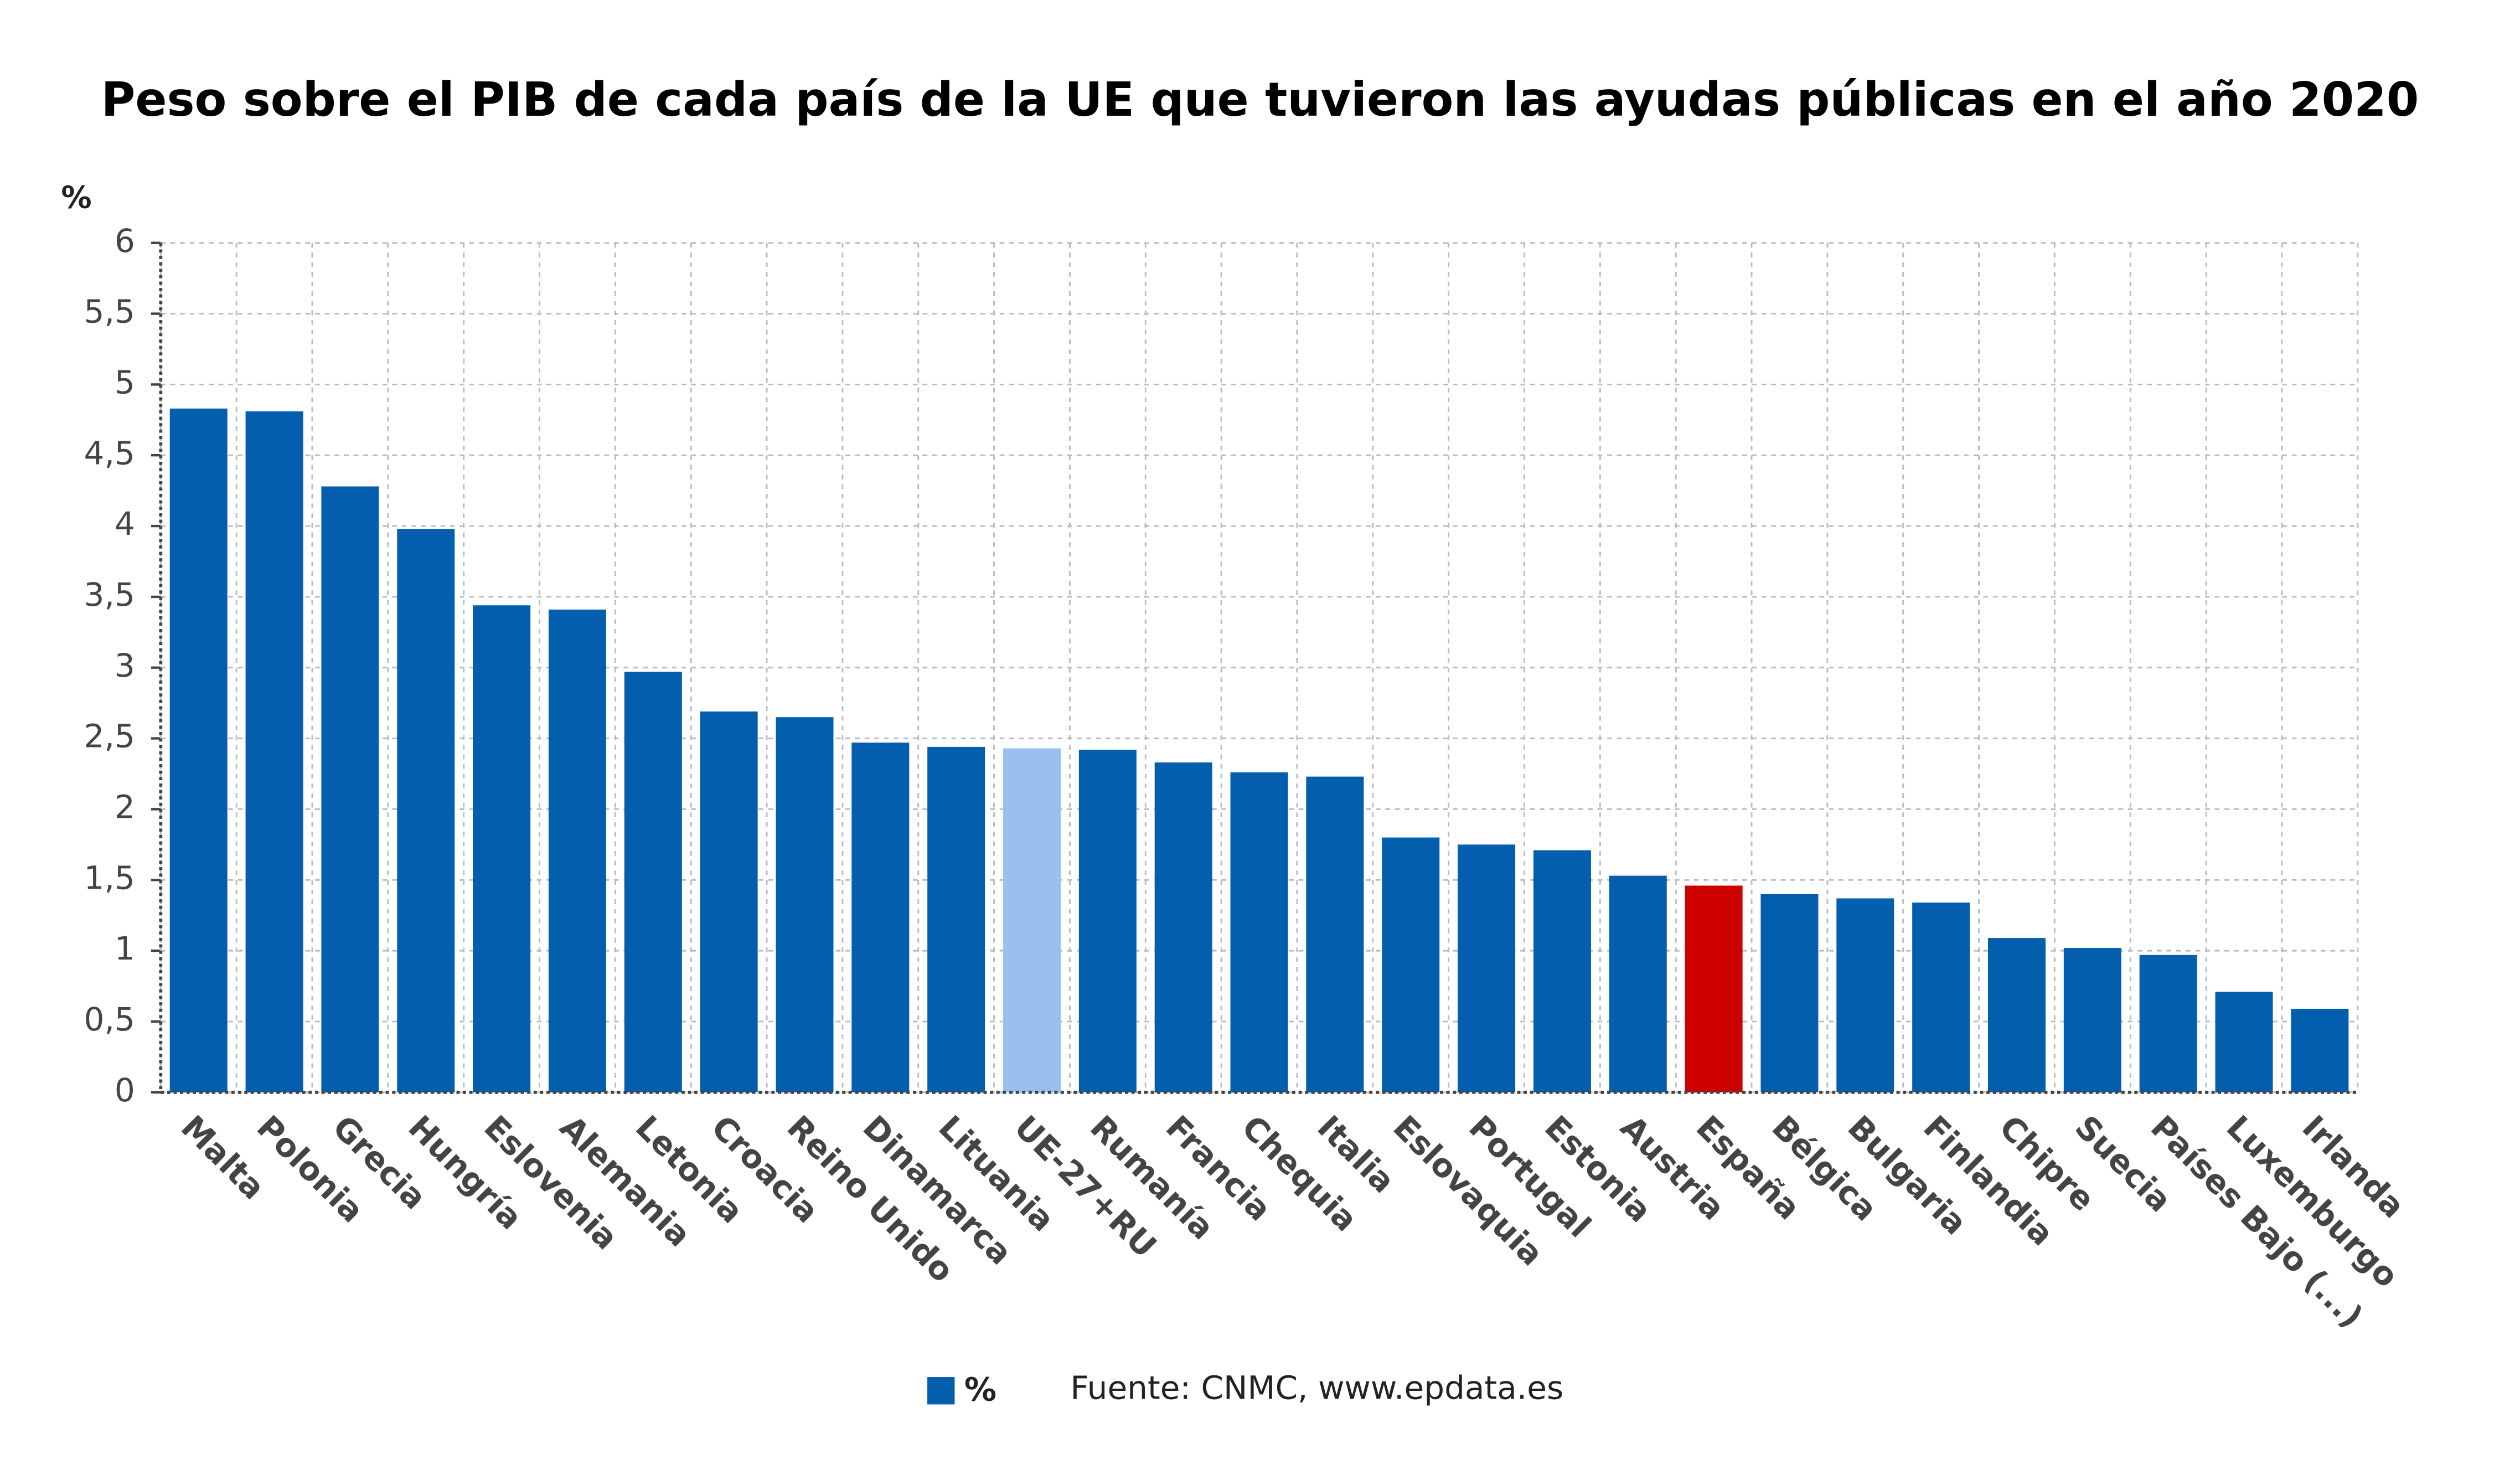 The image size is (2520, 1480). What do you see at coordinates (125, 1090) in the screenshot?
I see `y-tick-label: 0` at bounding box center [125, 1090].